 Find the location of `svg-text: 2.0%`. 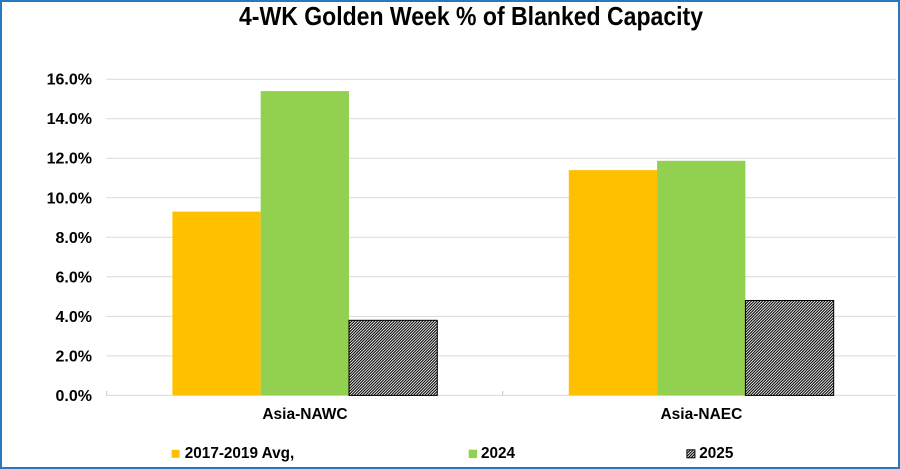

svg-text: 2.0% is located at coordinates (74, 356).